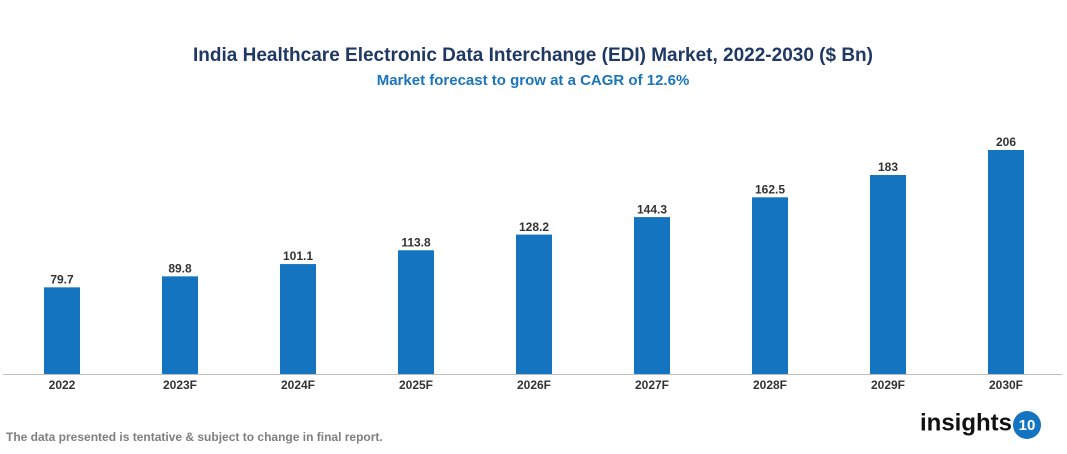  I want to click on value-label: 206, so click(1006, 142).